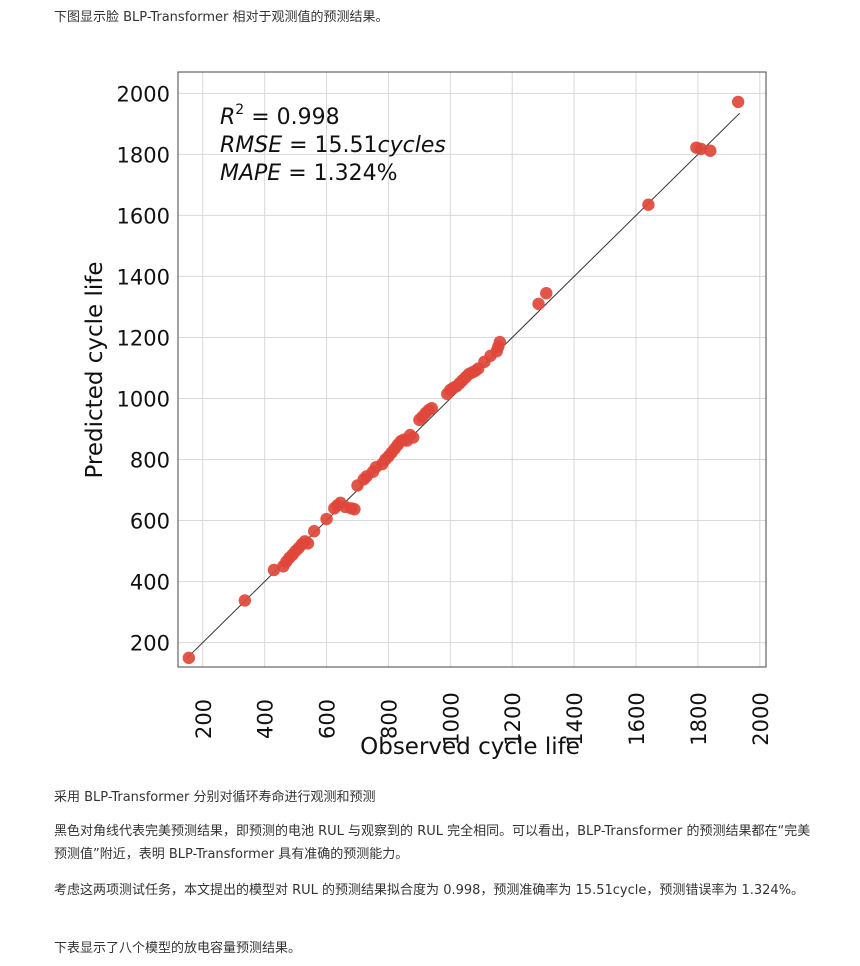  Describe the element at coordinates (575, 718) in the screenshot. I see `x-tick-label: 1400` at that location.